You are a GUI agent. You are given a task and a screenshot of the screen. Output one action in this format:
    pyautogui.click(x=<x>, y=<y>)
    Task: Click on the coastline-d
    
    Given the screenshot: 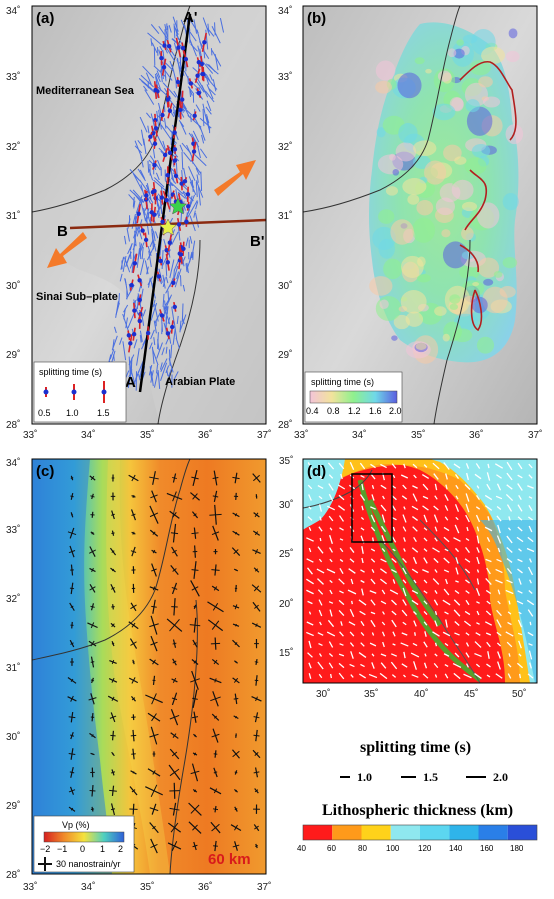 What is the action you would take?
    pyautogui.click(x=338, y=489)
    